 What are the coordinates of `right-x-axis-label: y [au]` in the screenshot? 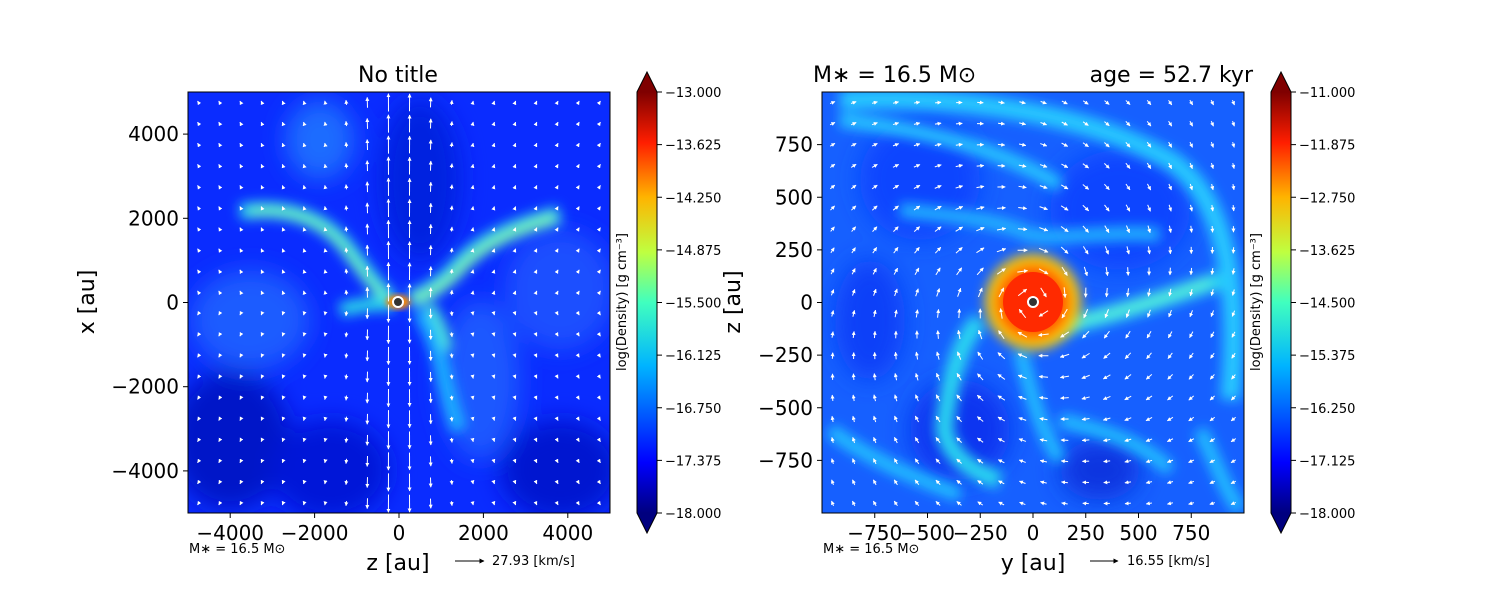 It's located at (1033, 563).